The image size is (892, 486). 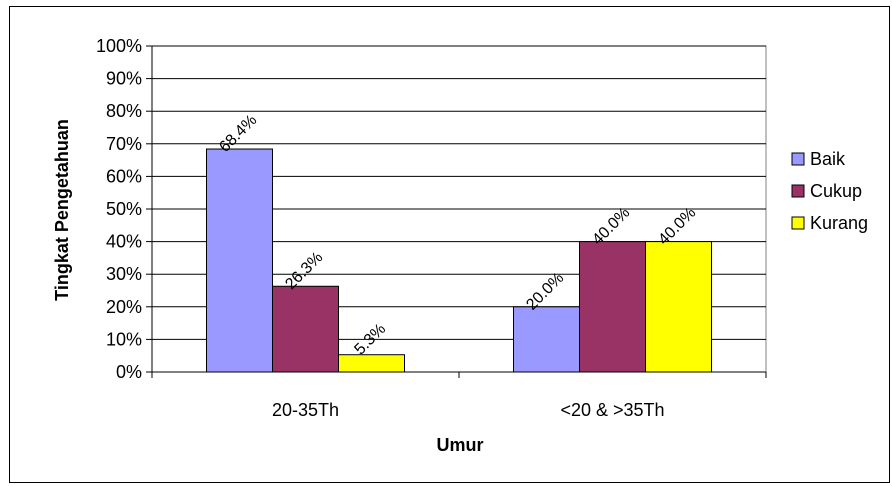 What do you see at coordinates (124, 339) in the screenshot?
I see `y-tick-label: 10%` at bounding box center [124, 339].